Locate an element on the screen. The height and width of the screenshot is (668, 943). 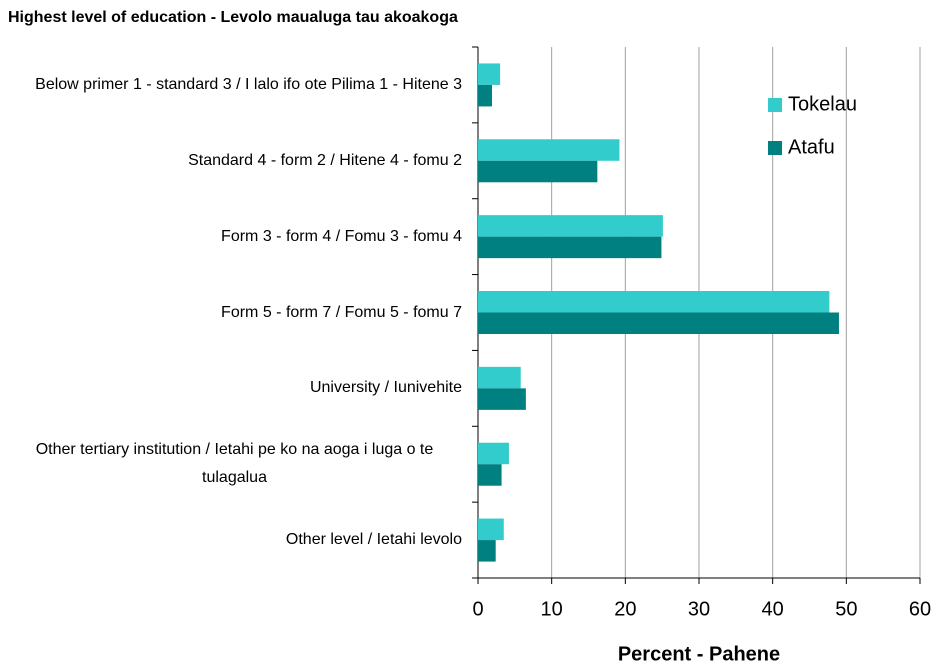
y-tick-label: Other level / Ietahi levolo is located at coordinates (231, 540).